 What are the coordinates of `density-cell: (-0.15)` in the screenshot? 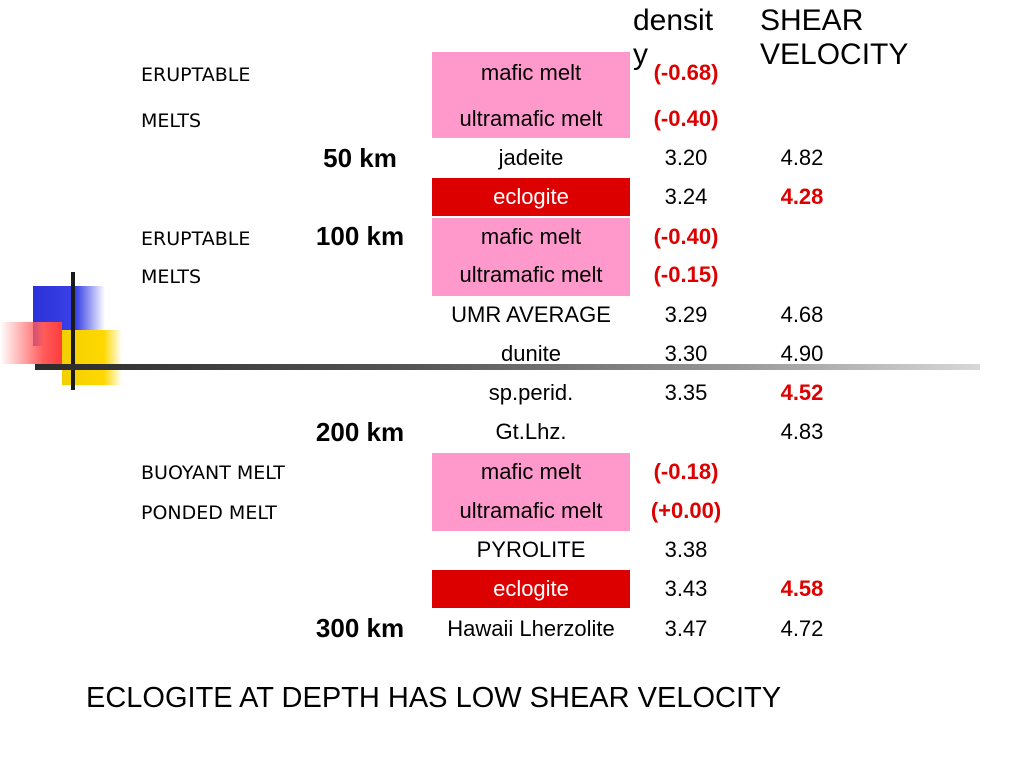 It's located at (686, 274).